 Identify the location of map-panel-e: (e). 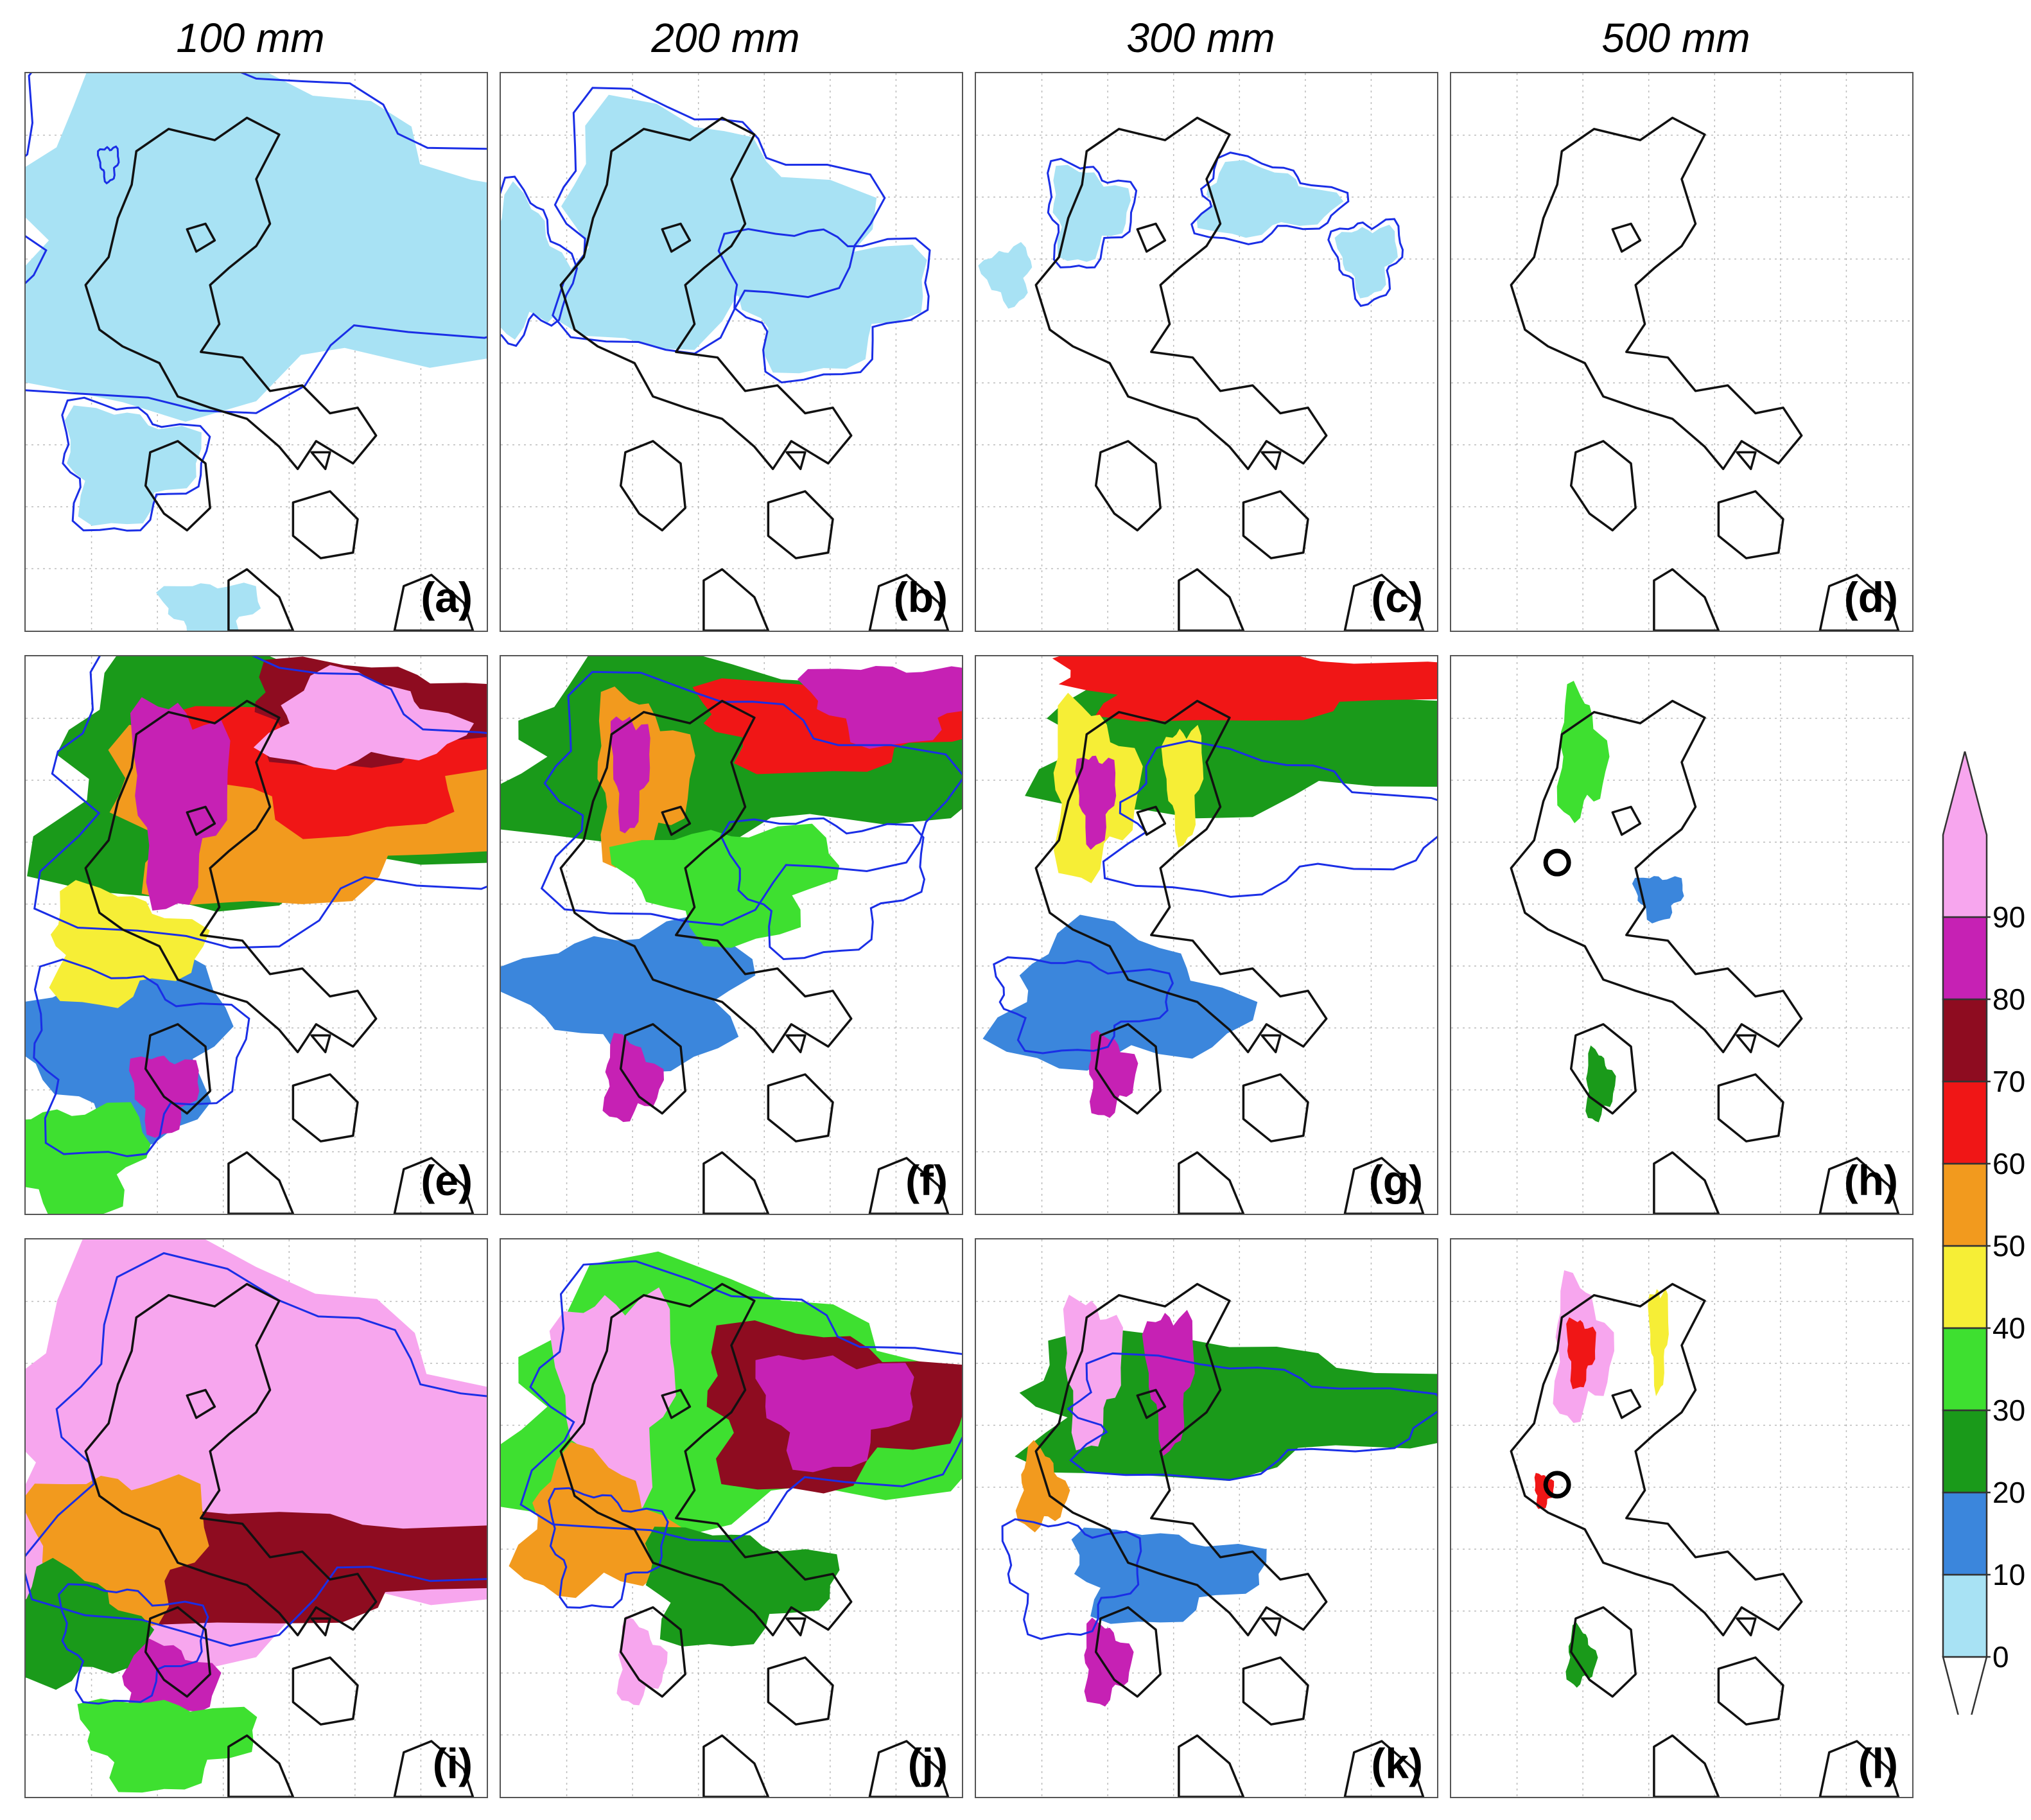
(256, 935).